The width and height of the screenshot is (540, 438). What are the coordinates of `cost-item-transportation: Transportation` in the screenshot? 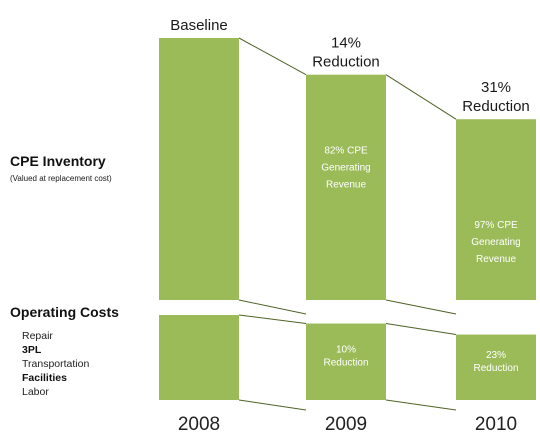 It's located at (55, 364).